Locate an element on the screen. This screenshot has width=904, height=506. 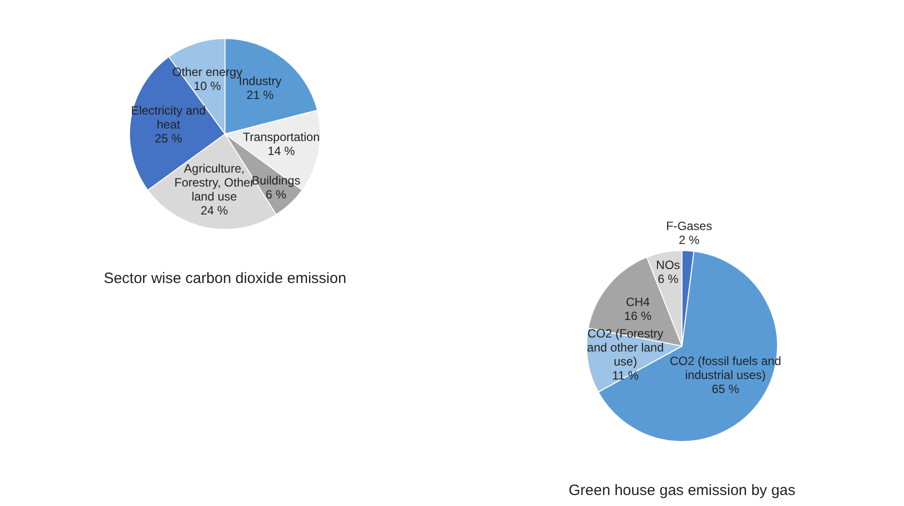
slice-label: Transportation is located at coordinates (281, 137).